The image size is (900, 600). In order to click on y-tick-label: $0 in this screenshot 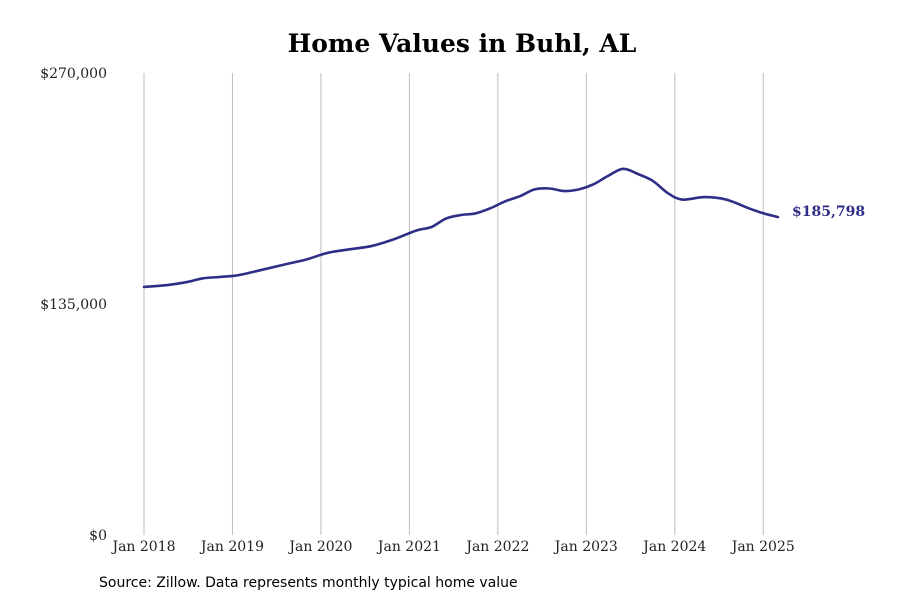, I will do `click(98, 536)`.